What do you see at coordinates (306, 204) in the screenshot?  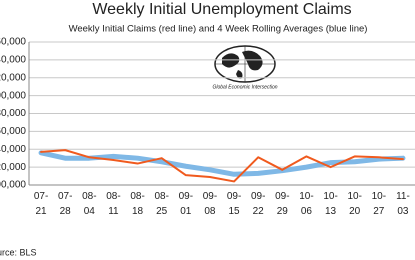 I see `x-tick-label: 10-06` at bounding box center [306, 204].